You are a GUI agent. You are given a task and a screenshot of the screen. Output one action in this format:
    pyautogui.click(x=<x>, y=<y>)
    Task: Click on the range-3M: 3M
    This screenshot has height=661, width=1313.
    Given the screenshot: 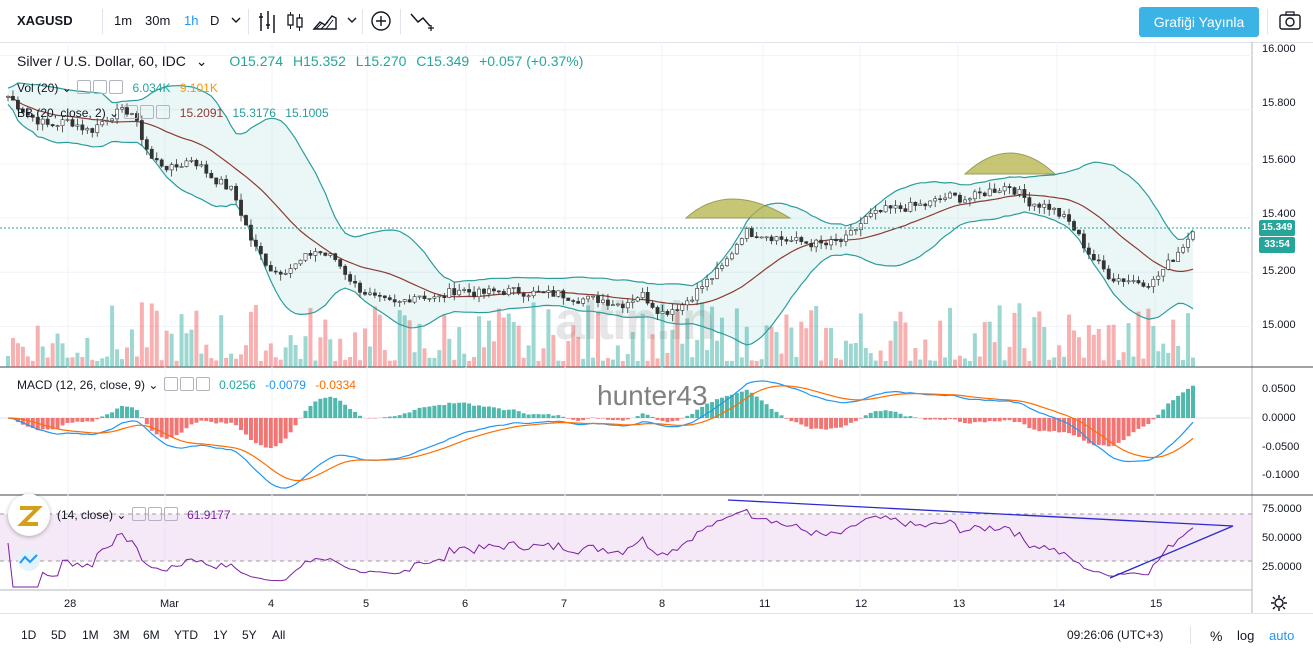 What is the action you would take?
    pyautogui.click(x=121, y=635)
    